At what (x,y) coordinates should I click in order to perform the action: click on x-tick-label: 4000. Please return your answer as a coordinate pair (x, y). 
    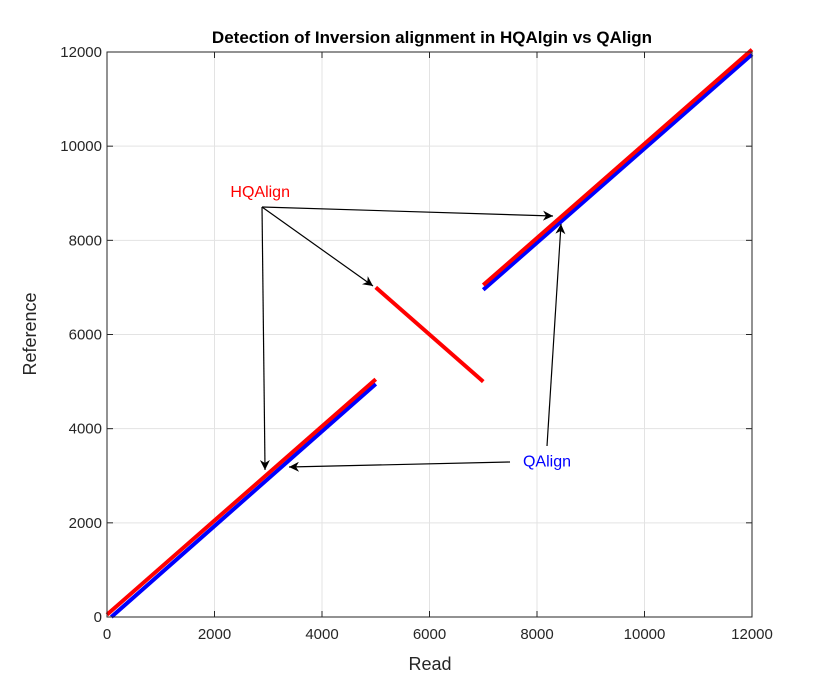
    Looking at the image, I should click on (321, 634).